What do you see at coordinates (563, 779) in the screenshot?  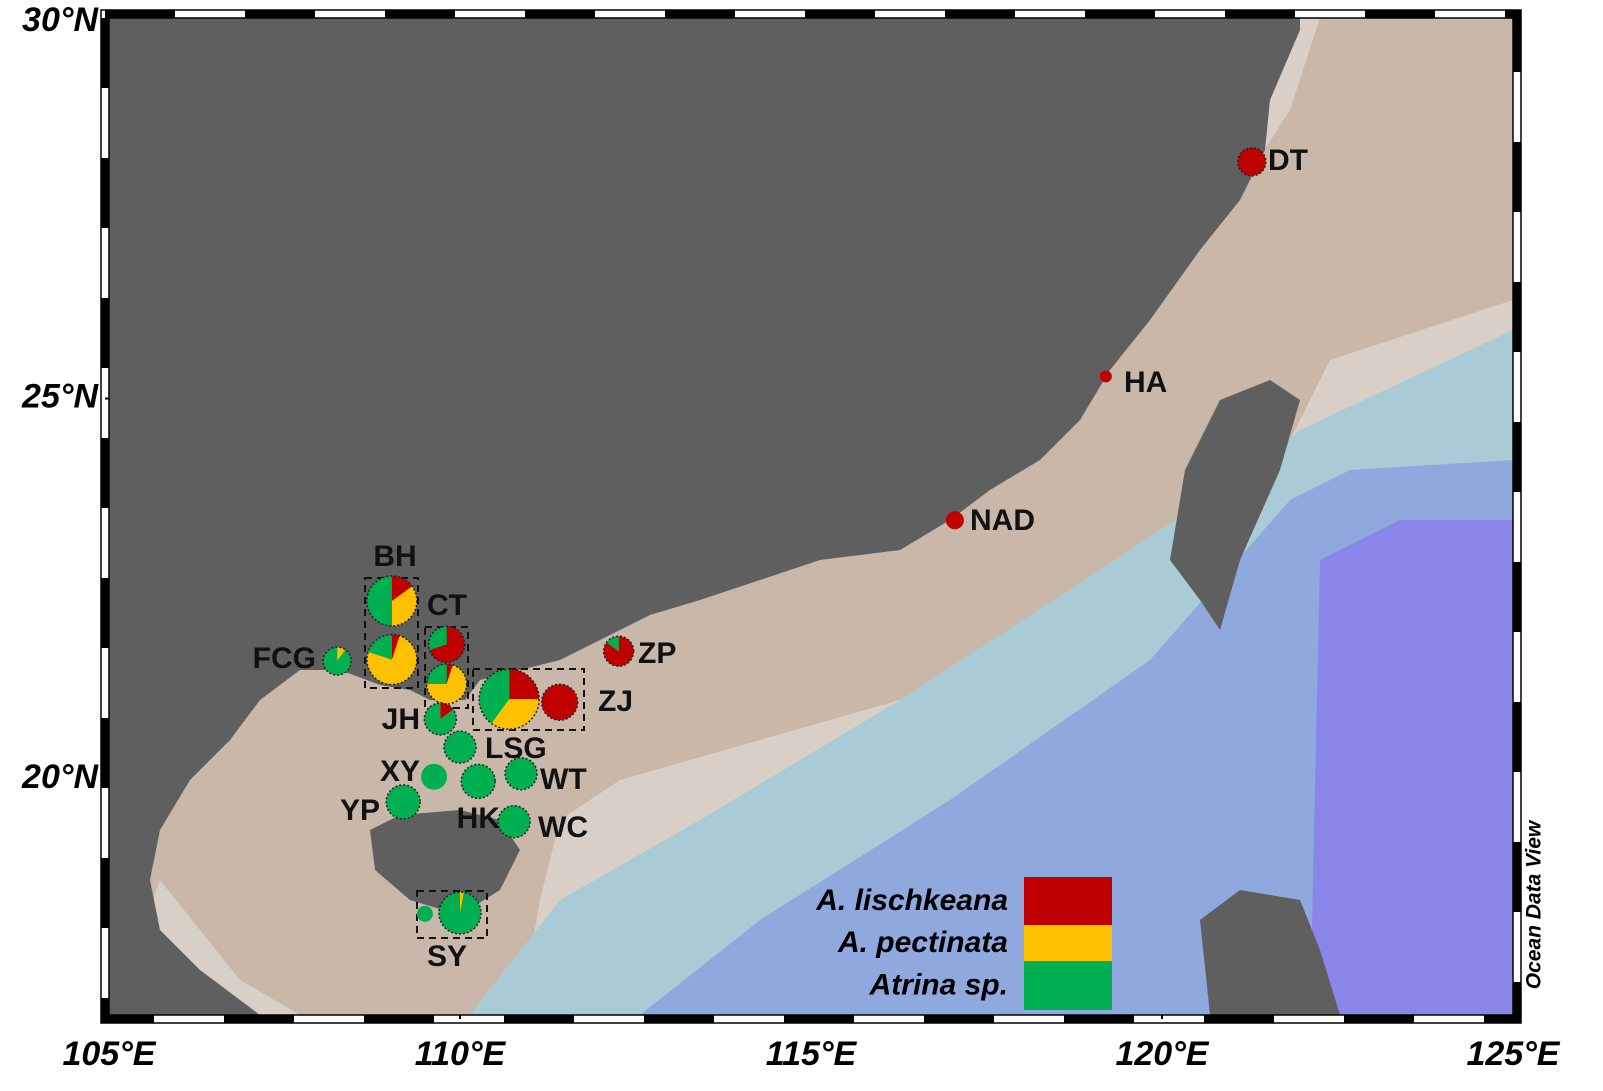 I see `site-label: WT` at bounding box center [563, 779].